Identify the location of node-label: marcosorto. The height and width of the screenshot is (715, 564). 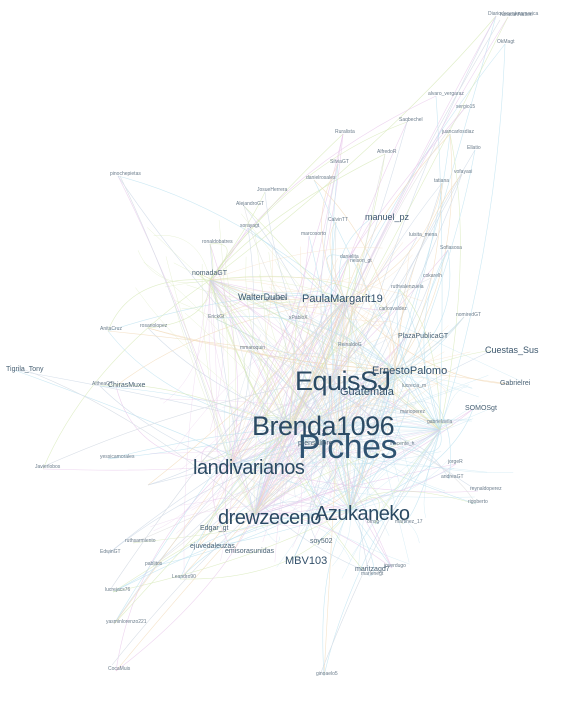
(314, 234).